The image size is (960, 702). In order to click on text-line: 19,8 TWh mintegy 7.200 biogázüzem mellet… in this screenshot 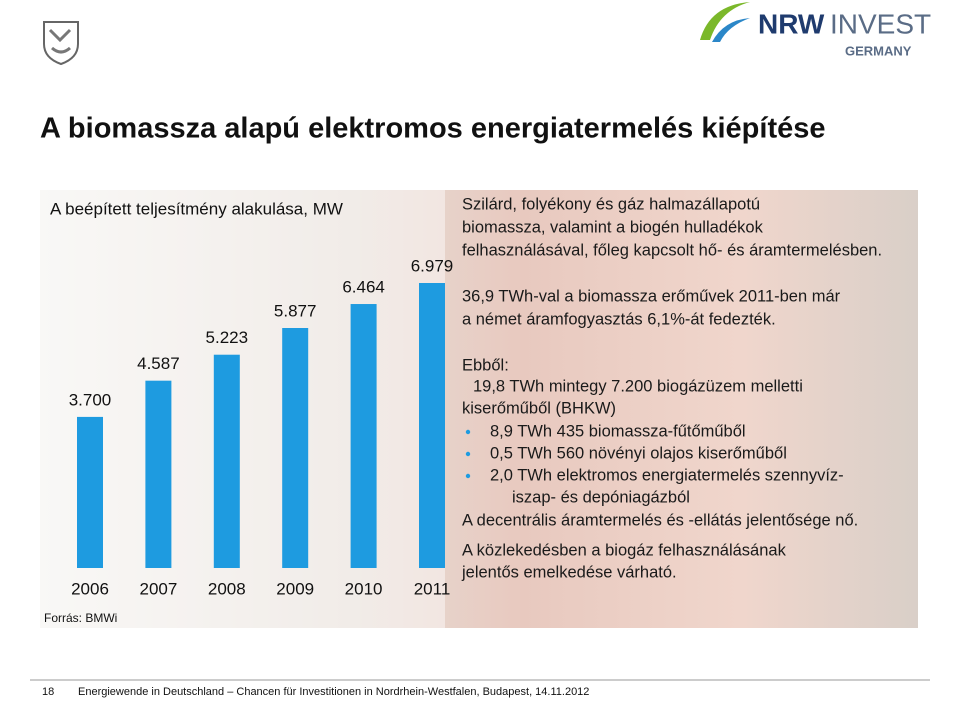, I will do `click(638, 386)`.